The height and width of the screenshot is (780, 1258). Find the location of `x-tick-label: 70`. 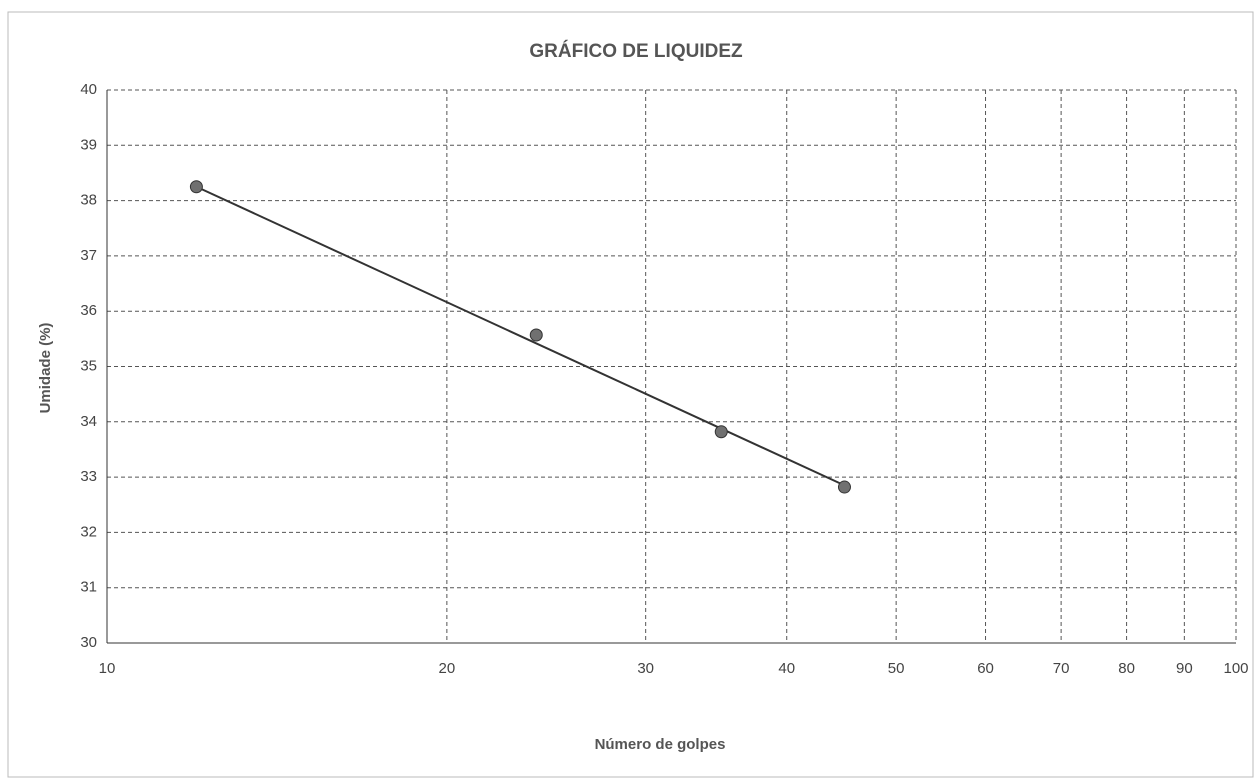

x-tick-label: 70 is located at coordinates (1061, 668).